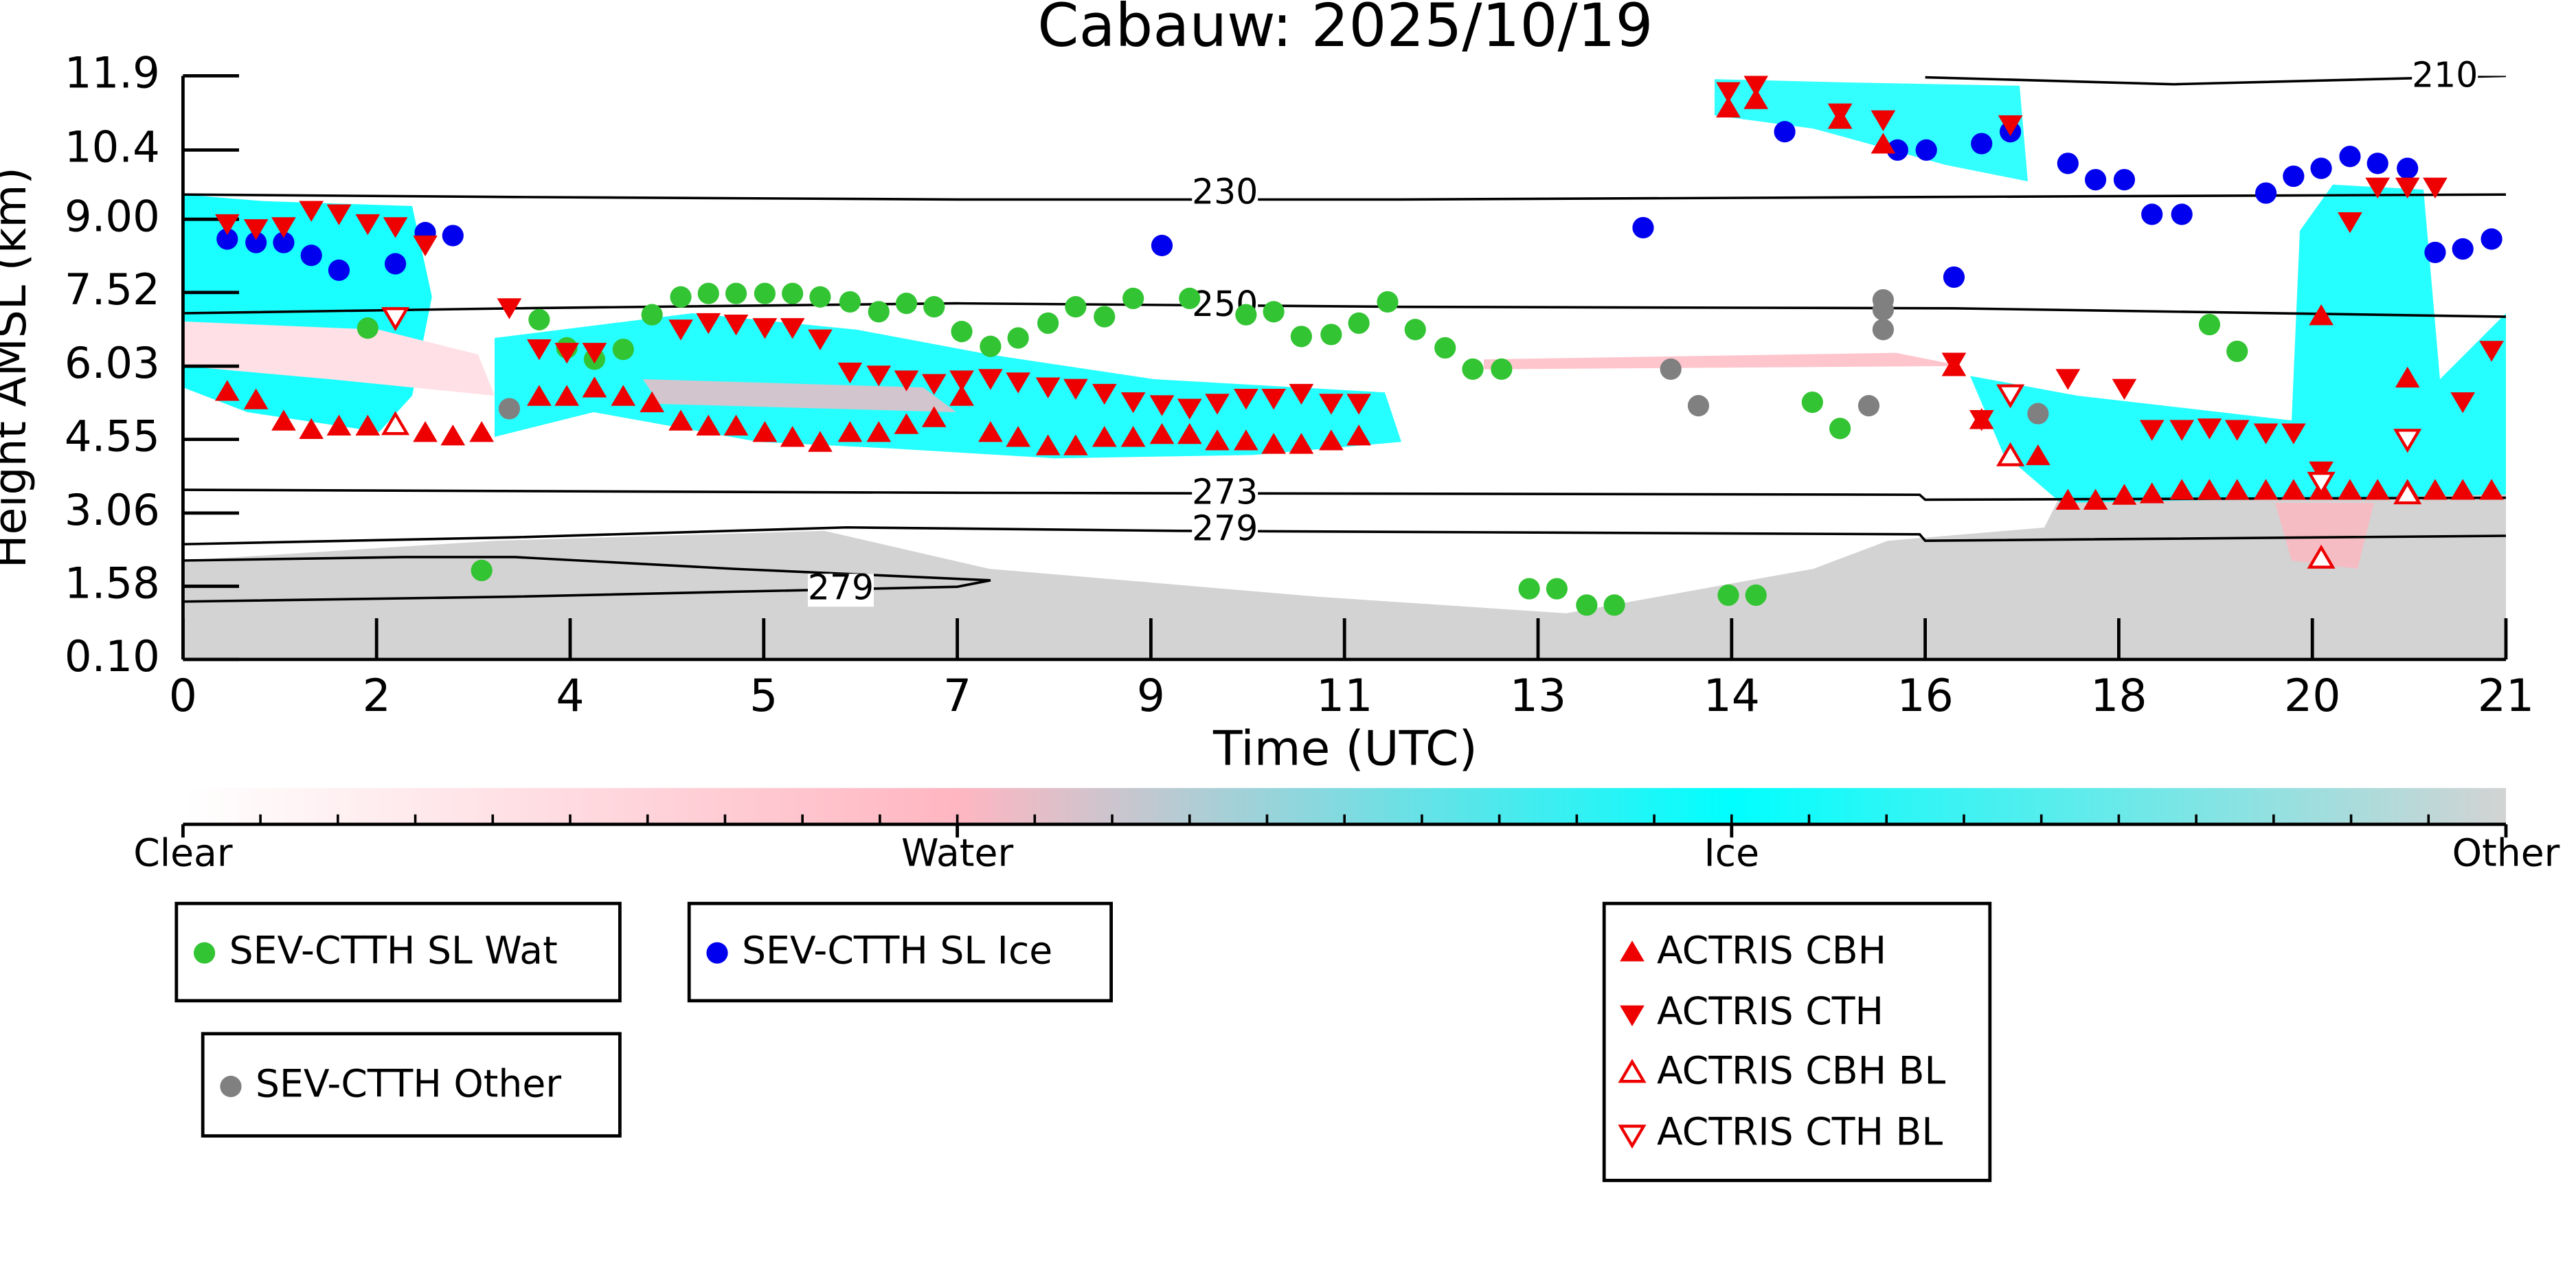 The height and width of the screenshot is (1288, 2576). What do you see at coordinates (1345, 748) in the screenshot?
I see `x-axis-label: Time (UTC)` at bounding box center [1345, 748].